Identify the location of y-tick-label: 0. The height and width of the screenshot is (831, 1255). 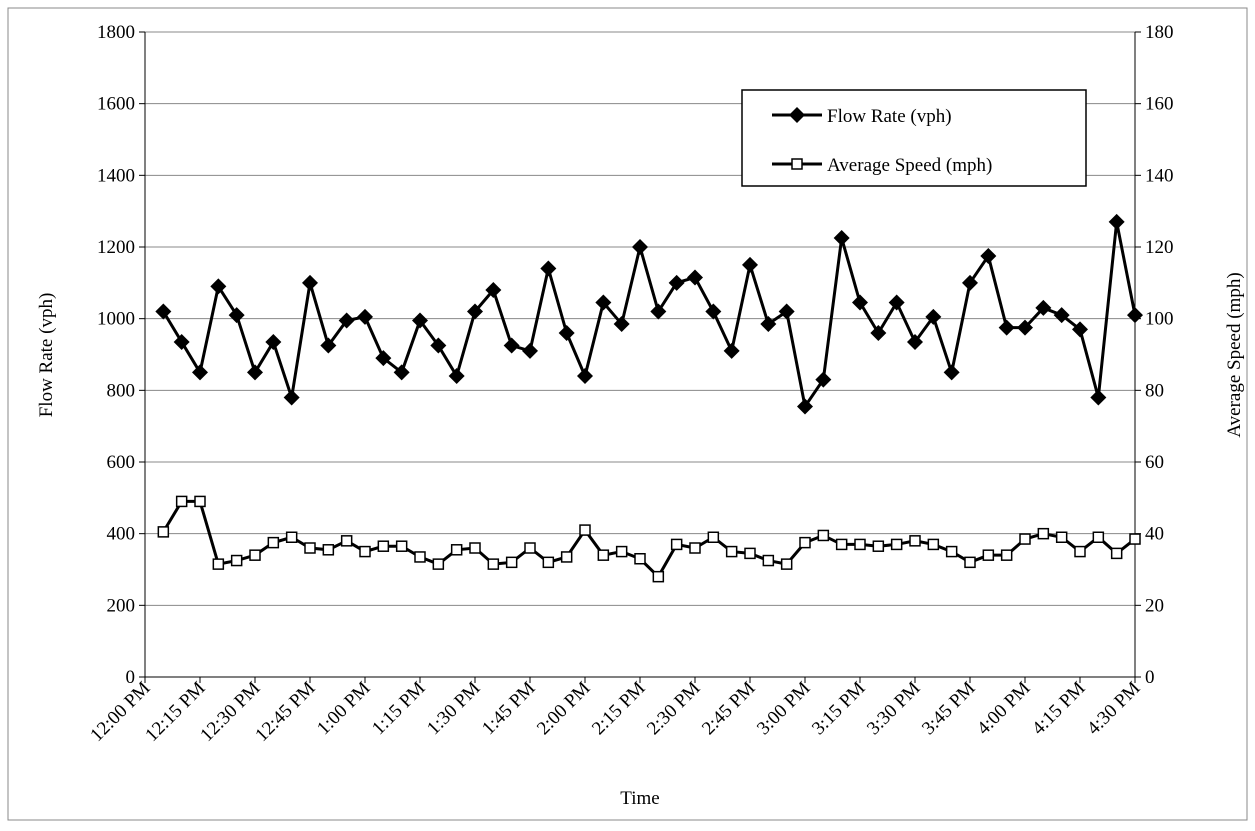
(131, 677).